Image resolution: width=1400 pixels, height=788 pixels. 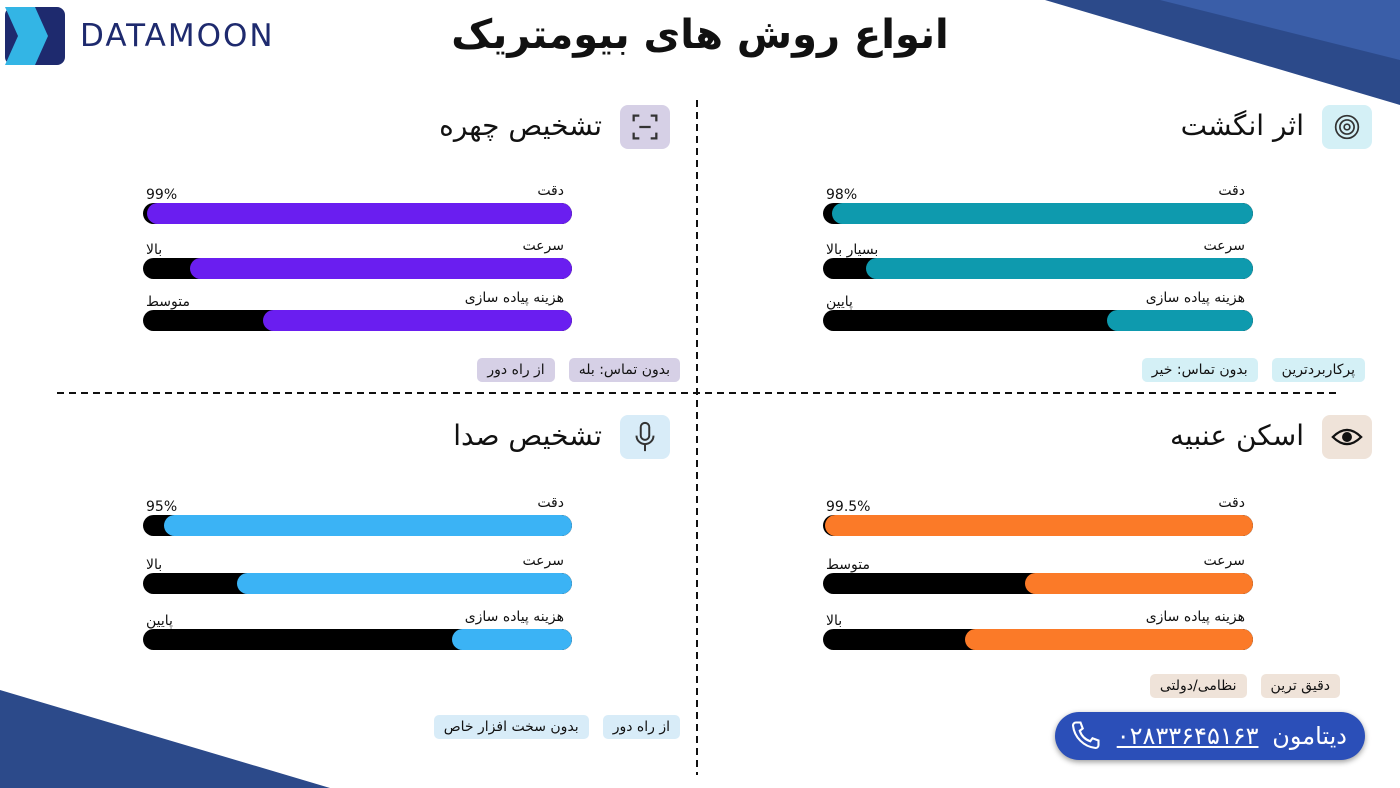 I want to click on tag: نظامی/دولتی, so click(x=1198, y=686).